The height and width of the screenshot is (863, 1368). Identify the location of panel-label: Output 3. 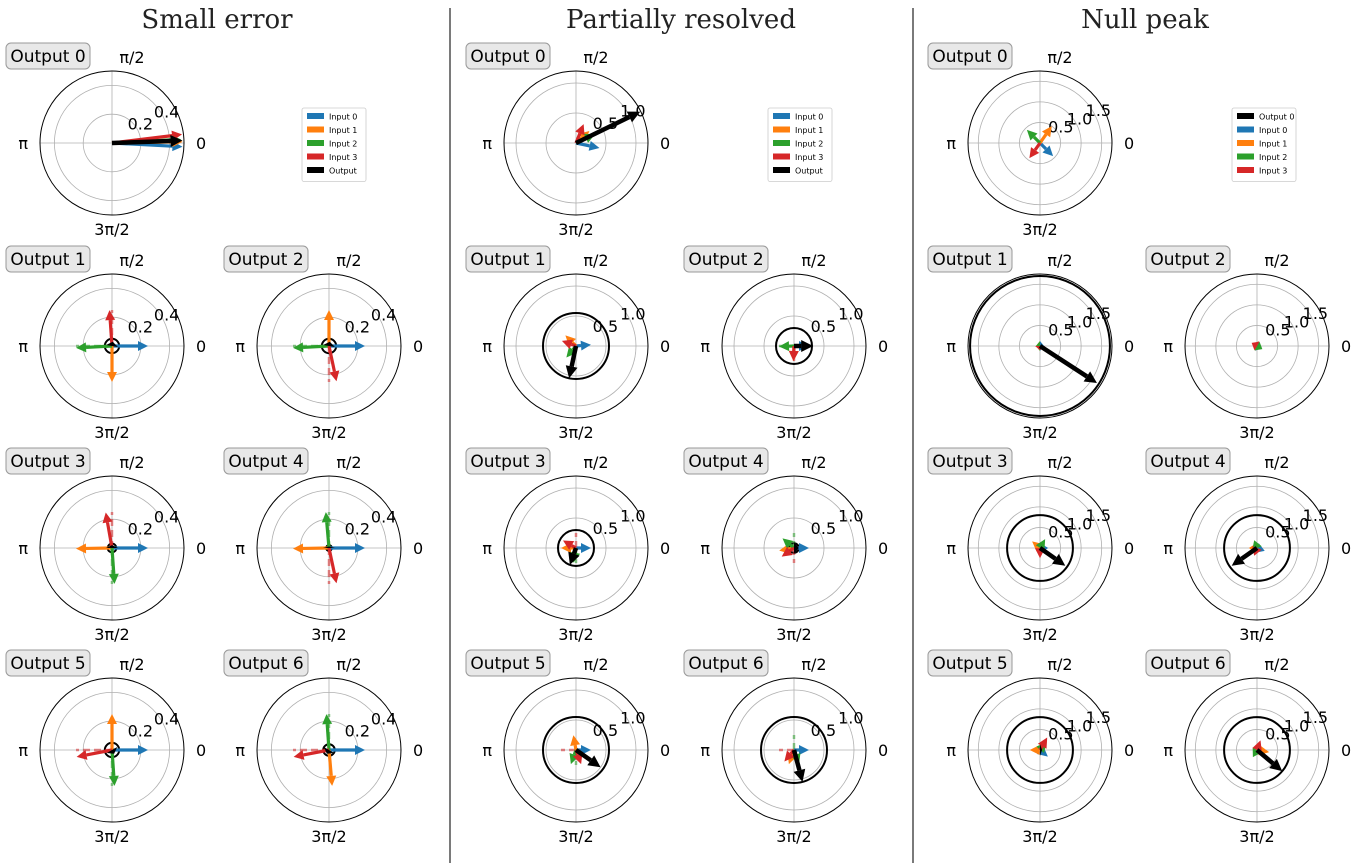
(969, 462).